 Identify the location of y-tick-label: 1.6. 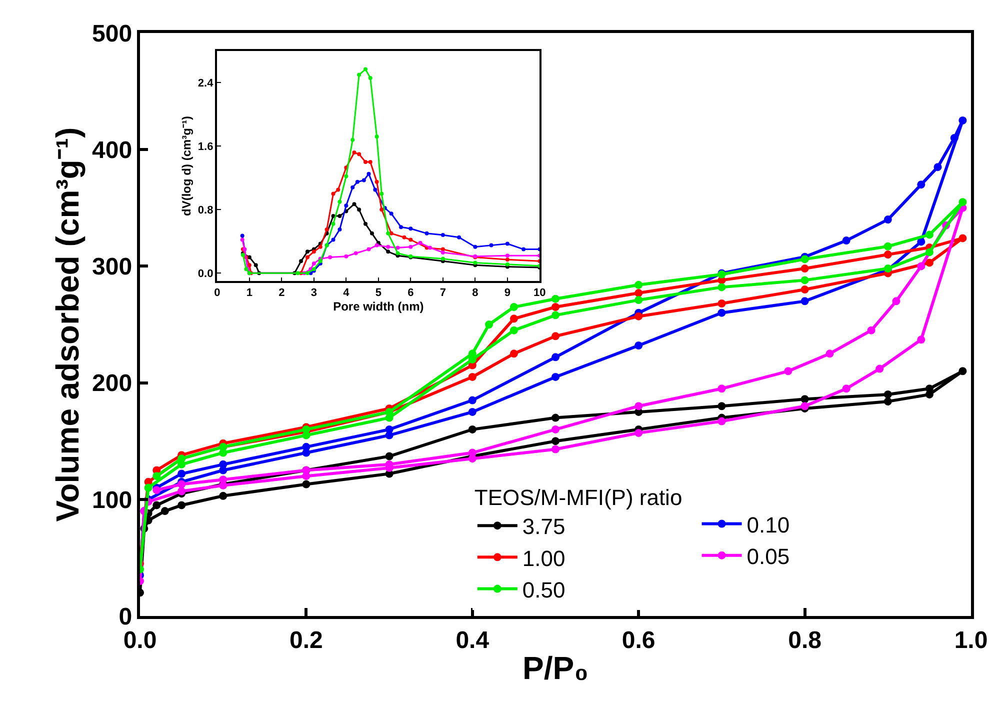
(206, 147).